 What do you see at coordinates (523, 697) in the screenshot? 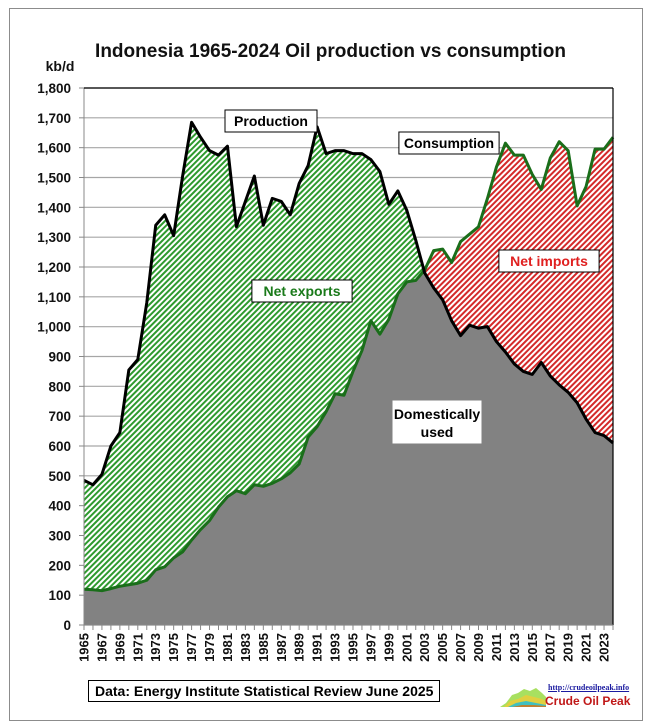
I see `crude-oil-peak-logo-icon` at bounding box center [523, 697].